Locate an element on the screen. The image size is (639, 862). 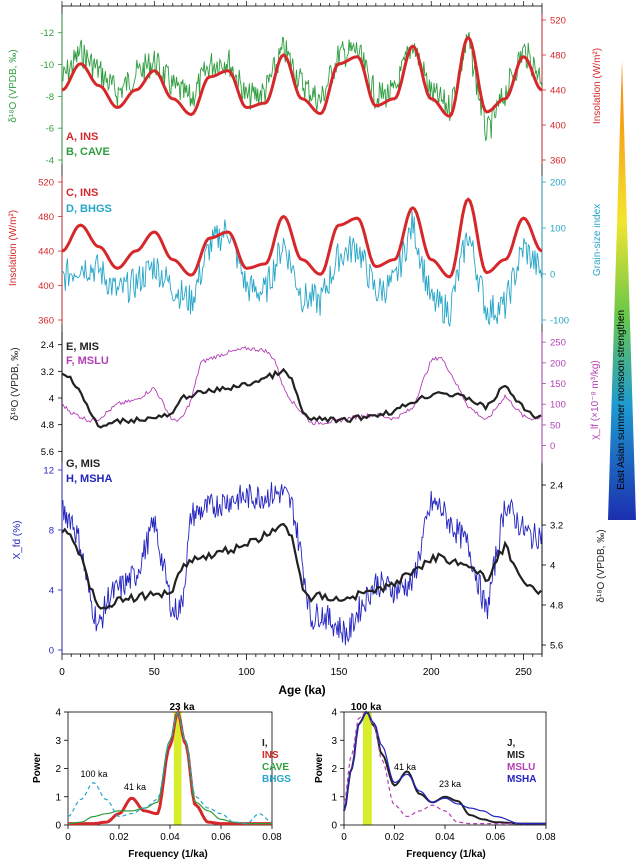
j-legend-mis: MIS is located at coordinates (516, 755).